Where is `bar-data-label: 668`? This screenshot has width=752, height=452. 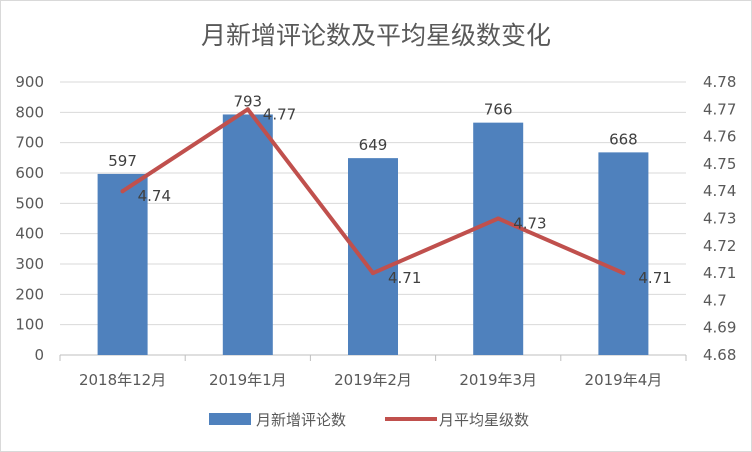
bar-data-label: 668 is located at coordinates (623, 139).